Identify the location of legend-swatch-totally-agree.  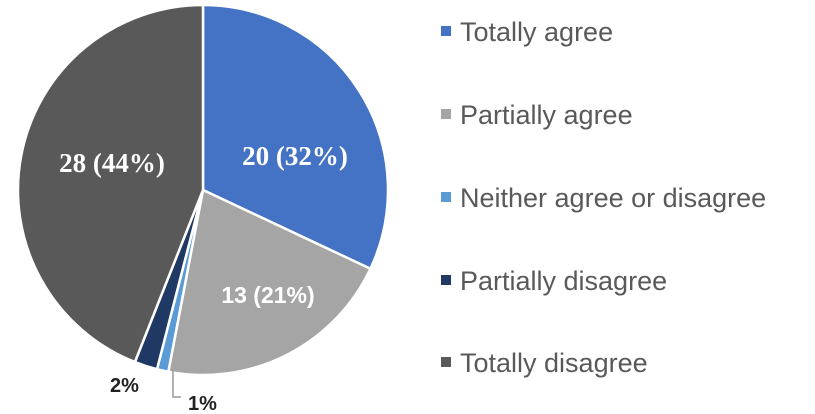
(446, 31).